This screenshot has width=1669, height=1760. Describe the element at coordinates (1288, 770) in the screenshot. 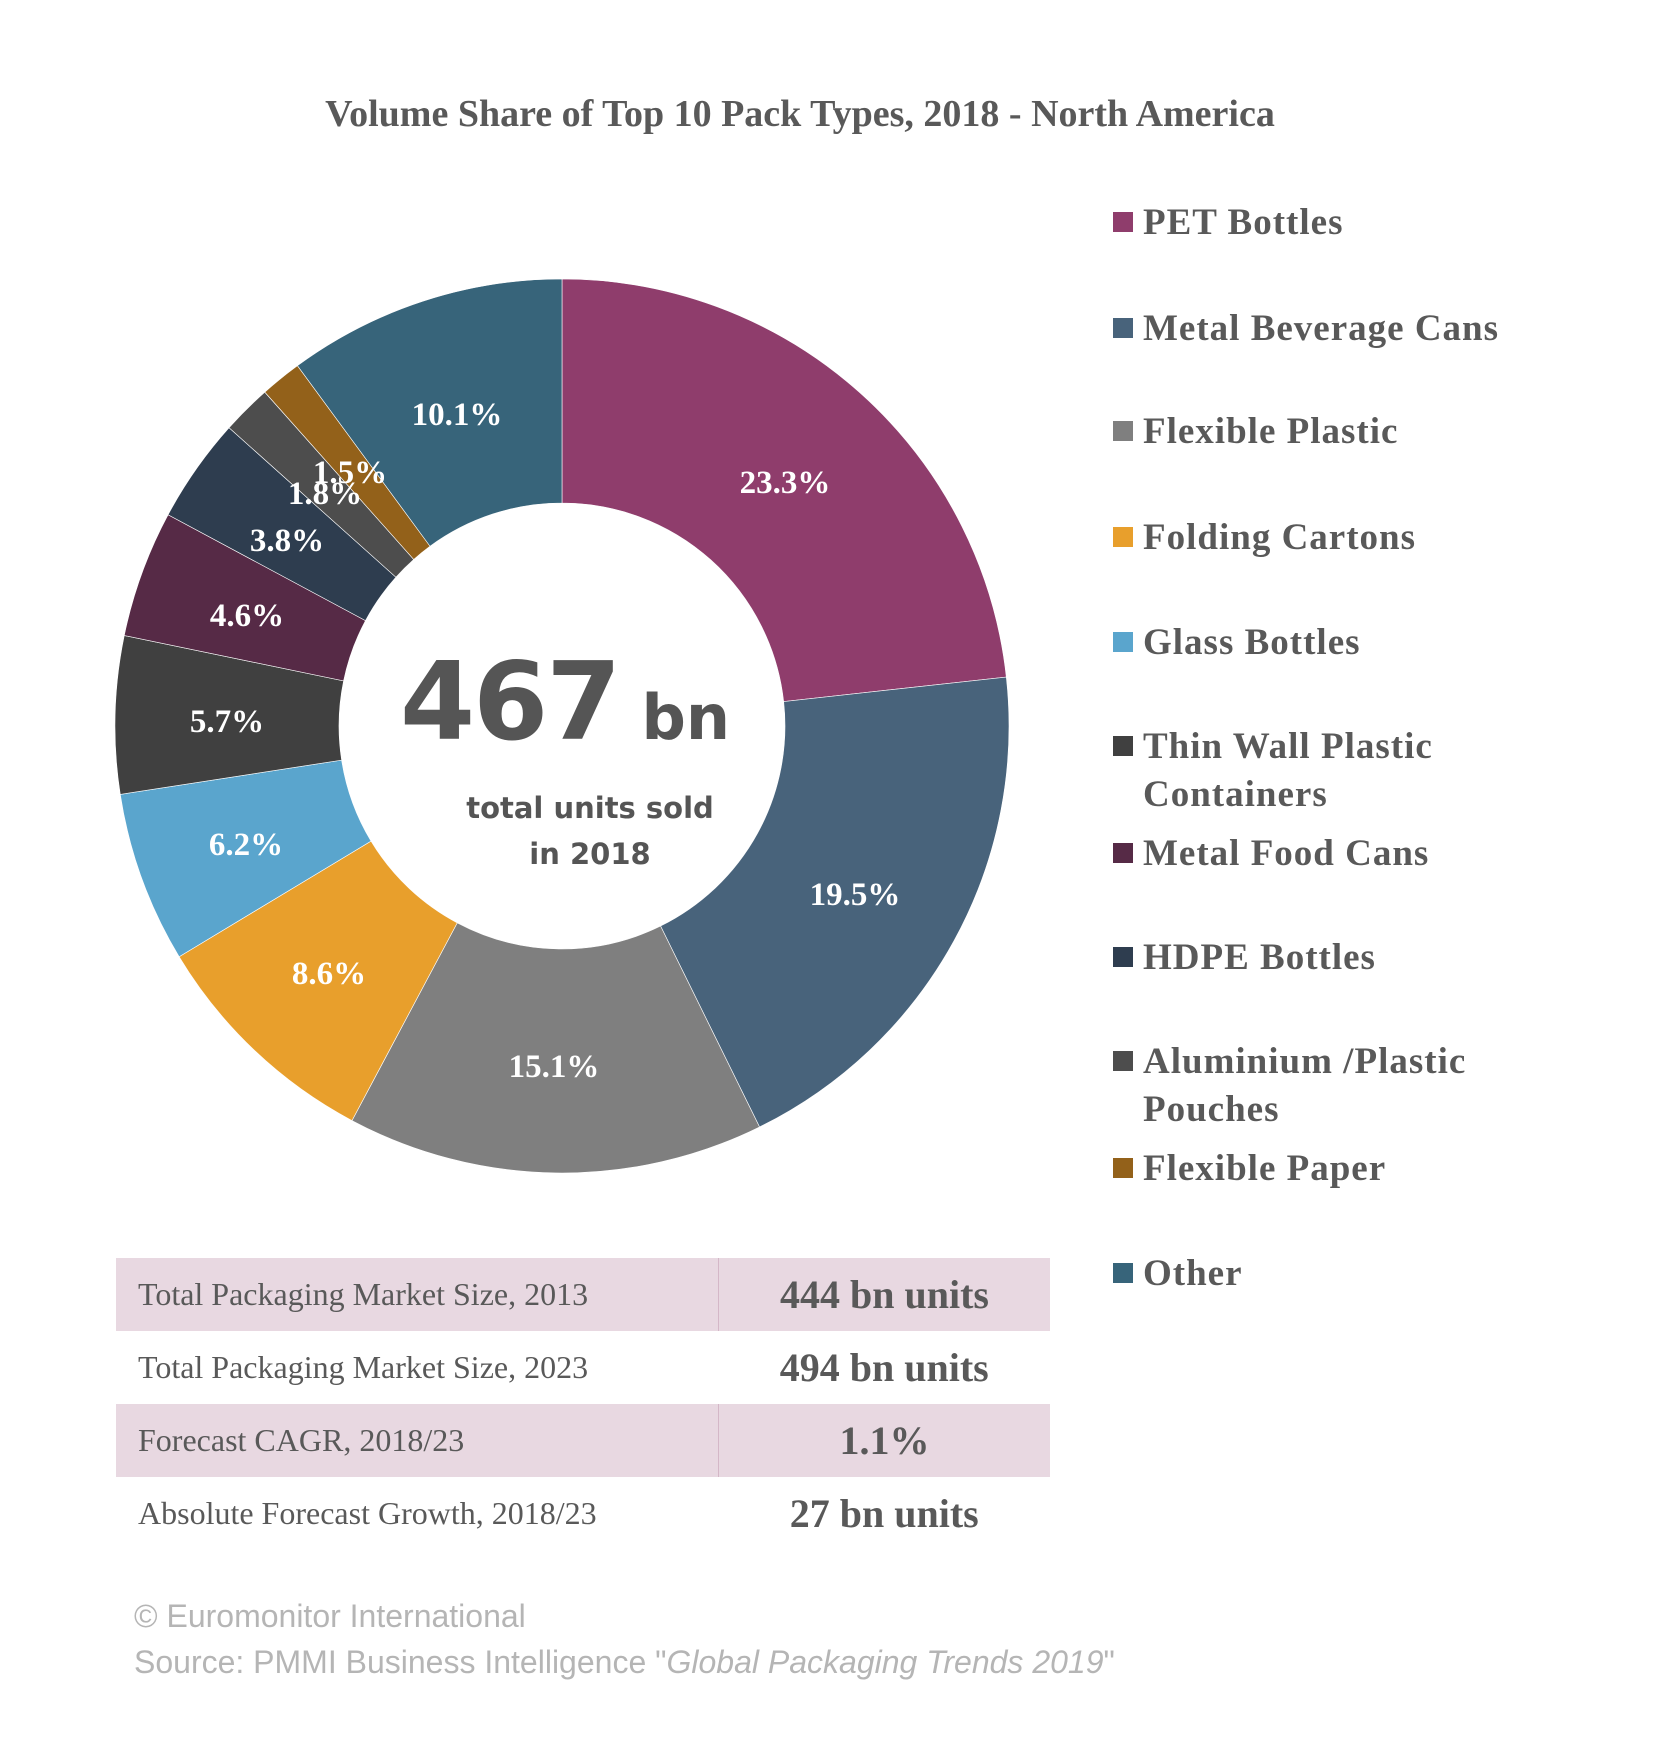

I see `legend-label: Thin Wall Plastic Containers` at that location.